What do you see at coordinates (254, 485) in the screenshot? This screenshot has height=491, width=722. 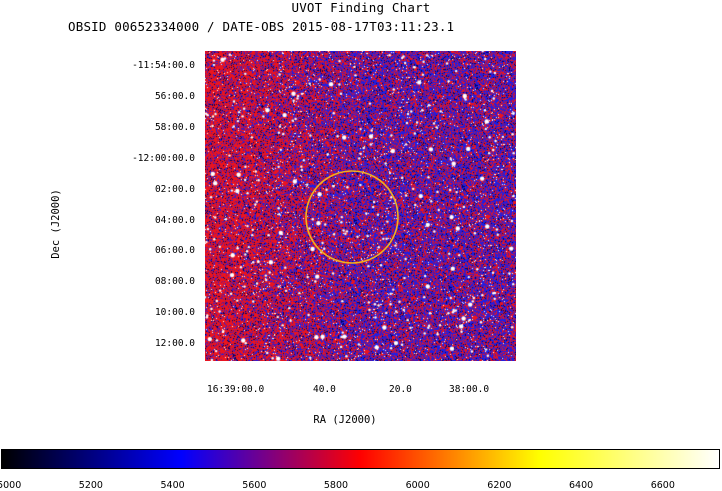 I see `colorbar-tick-label: 5600` at bounding box center [254, 485].